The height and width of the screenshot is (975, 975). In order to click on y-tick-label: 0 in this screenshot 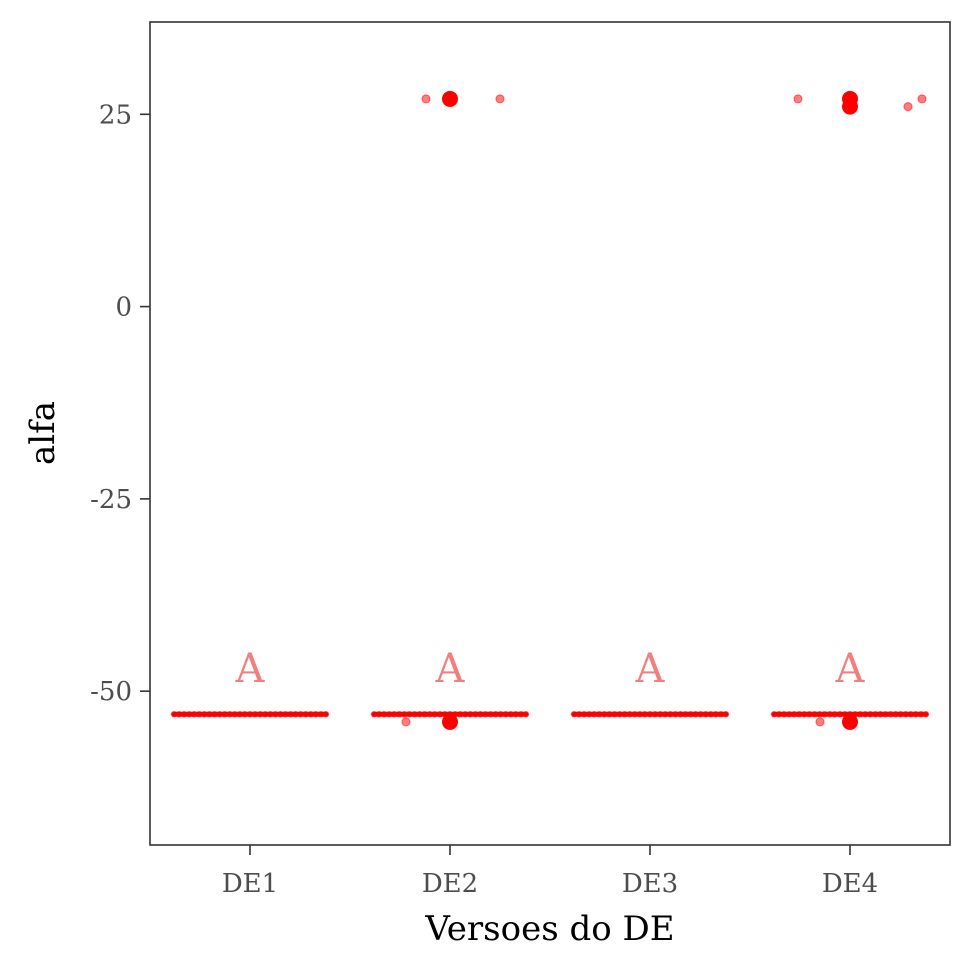, I will do `click(123, 308)`.